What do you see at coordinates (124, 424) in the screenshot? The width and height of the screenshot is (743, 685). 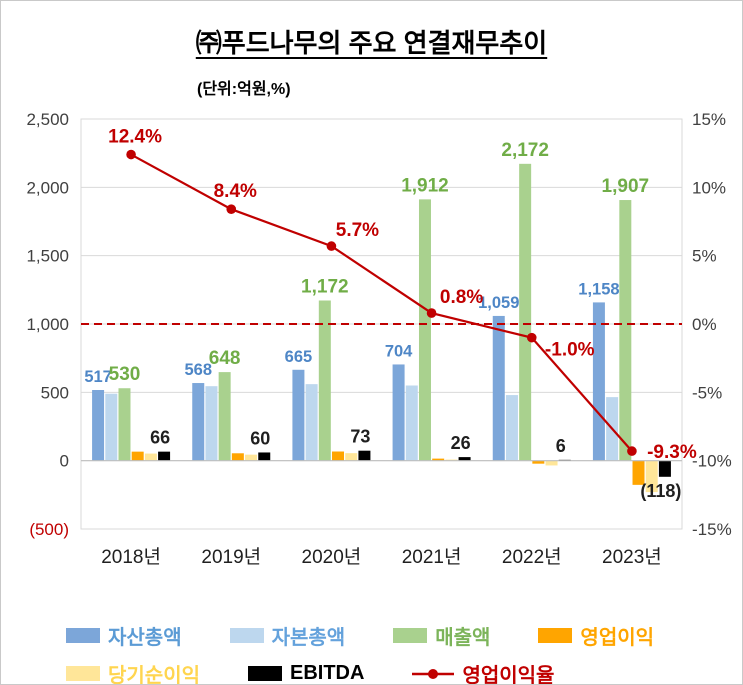 I see `bar-매출액-2018년` at bounding box center [124, 424].